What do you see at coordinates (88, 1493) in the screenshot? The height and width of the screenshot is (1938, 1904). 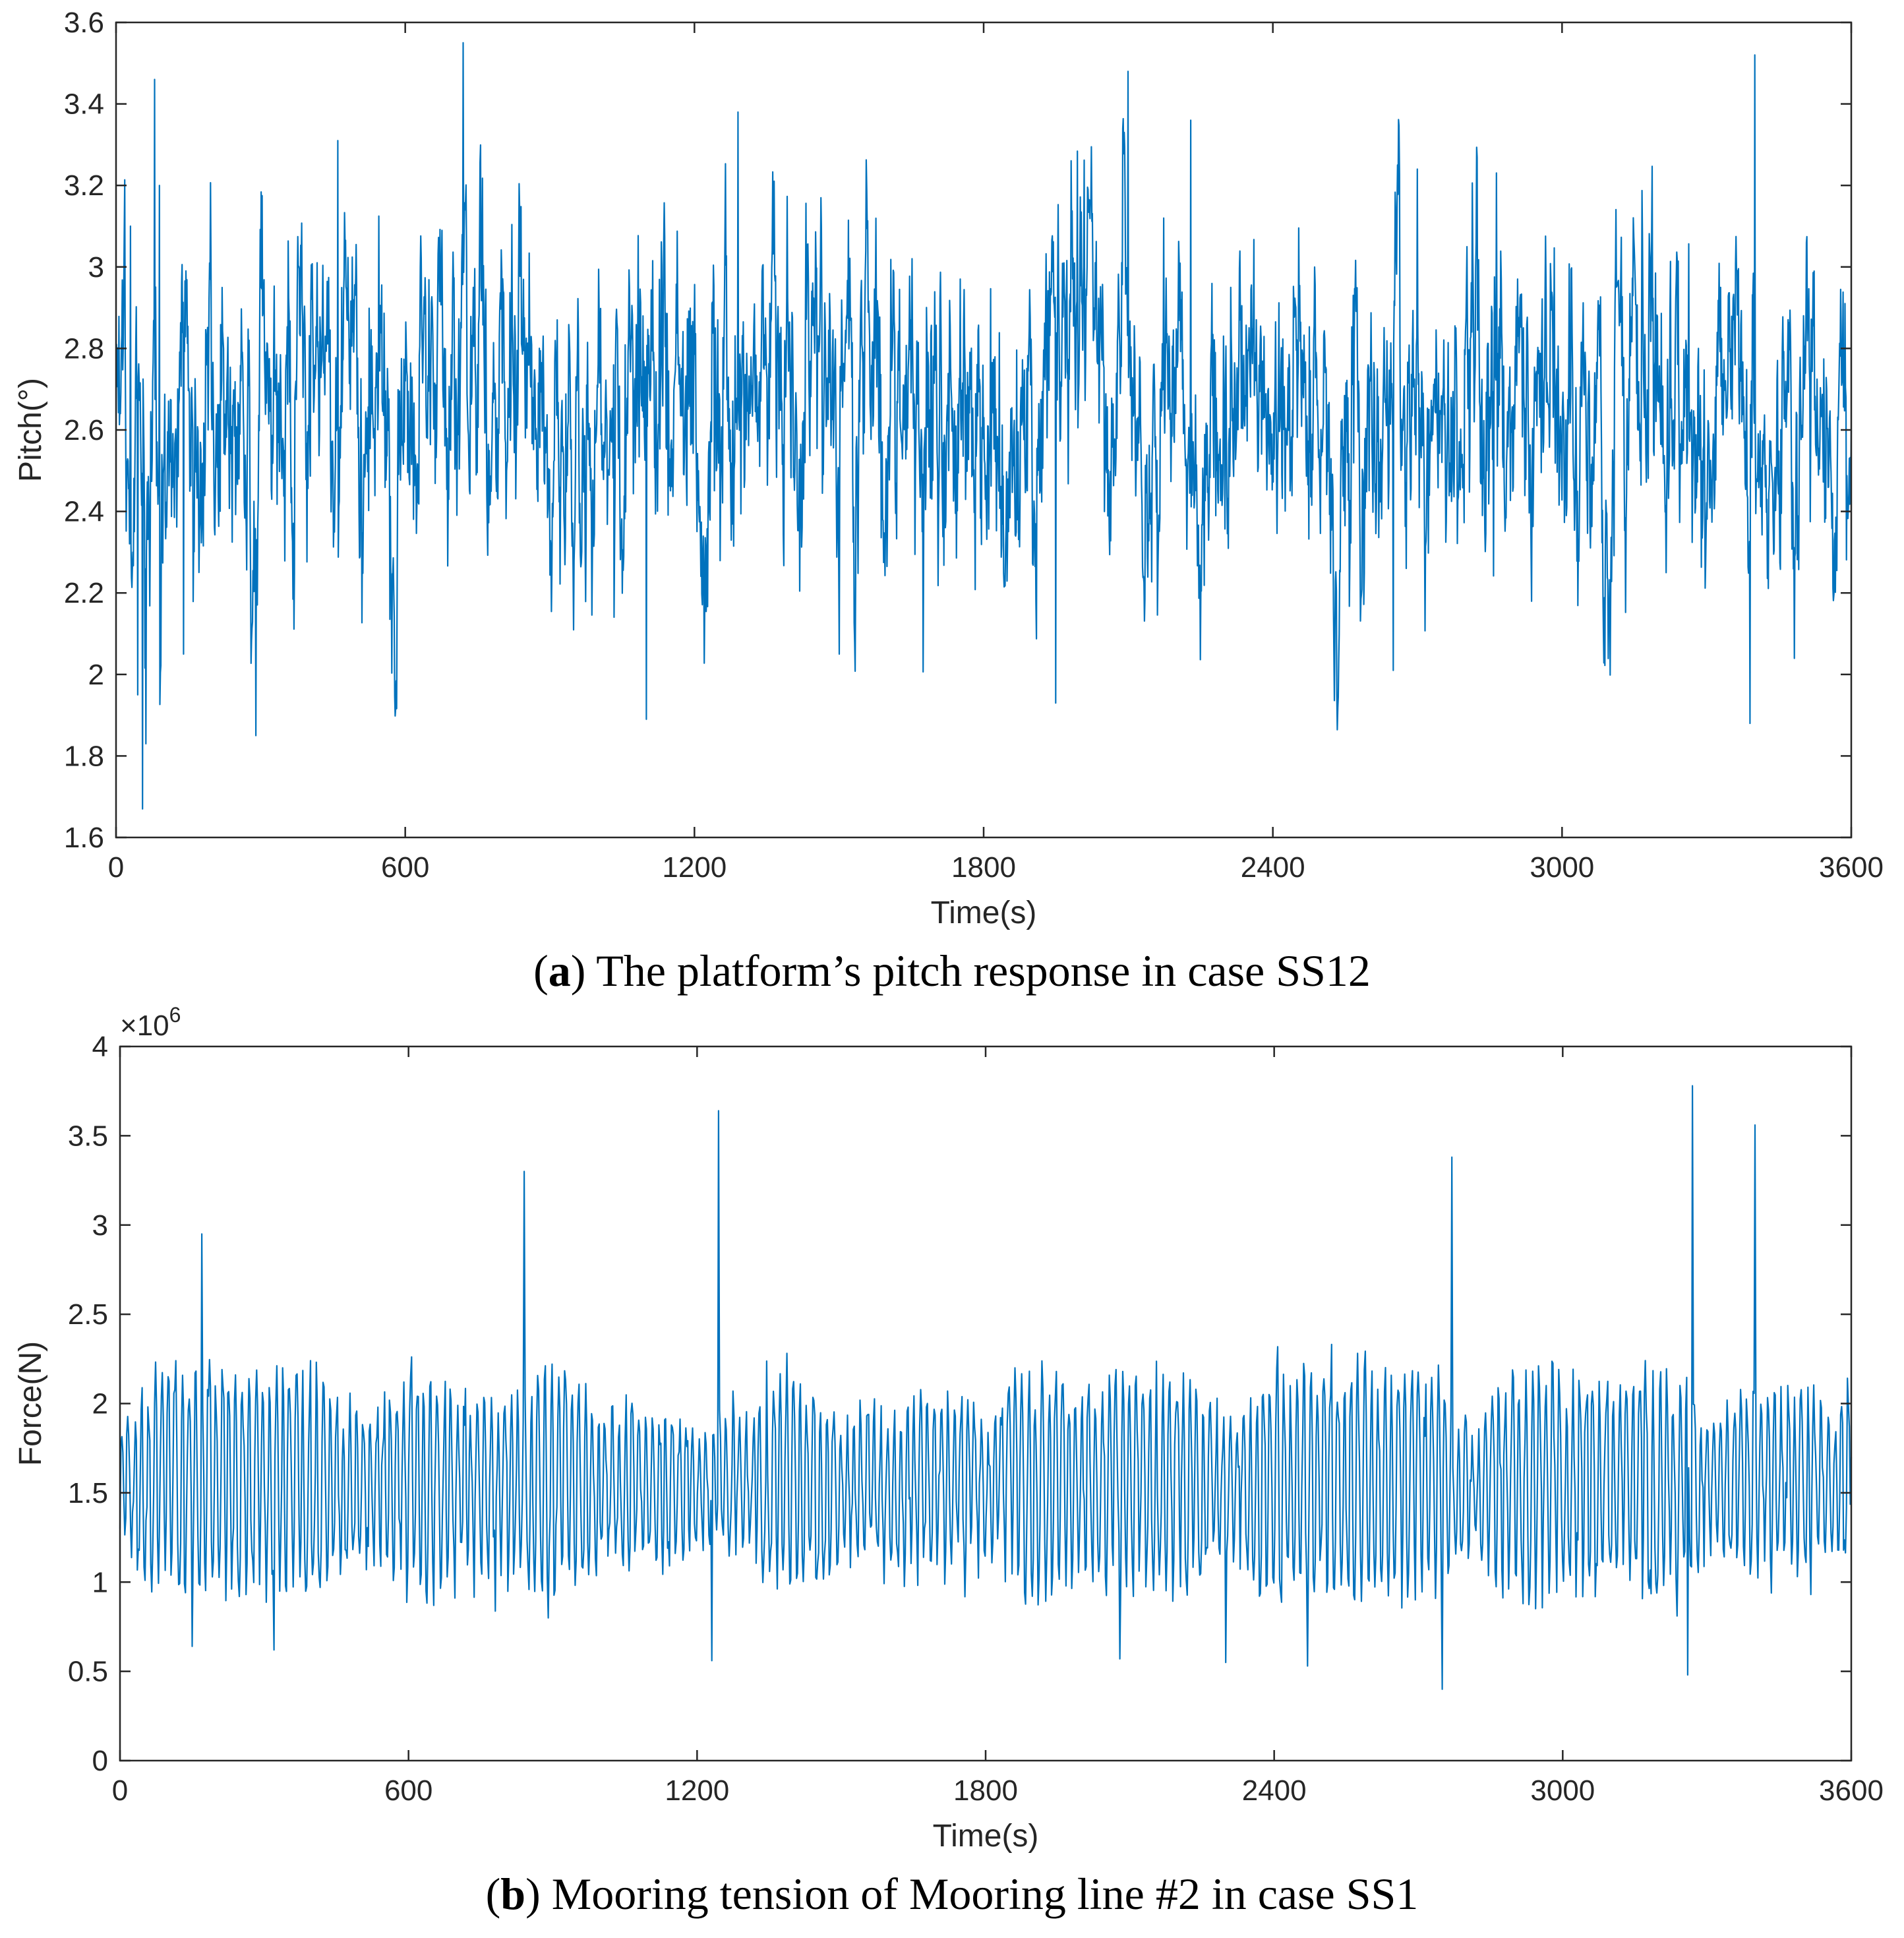 I see `y-tick-label: 1.5` at bounding box center [88, 1493].